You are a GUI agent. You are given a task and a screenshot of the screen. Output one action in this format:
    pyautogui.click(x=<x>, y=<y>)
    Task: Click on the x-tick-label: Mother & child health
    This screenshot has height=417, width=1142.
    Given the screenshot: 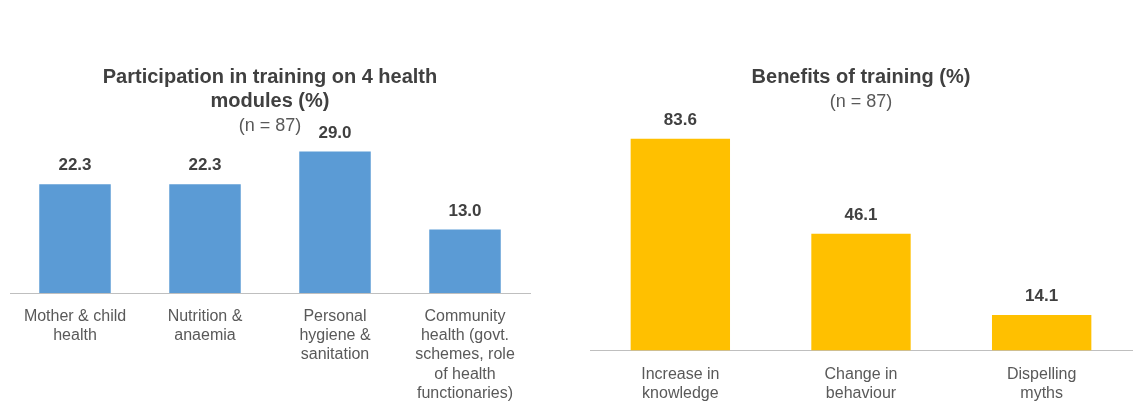 What is the action you would take?
    pyautogui.click(x=75, y=325)
    